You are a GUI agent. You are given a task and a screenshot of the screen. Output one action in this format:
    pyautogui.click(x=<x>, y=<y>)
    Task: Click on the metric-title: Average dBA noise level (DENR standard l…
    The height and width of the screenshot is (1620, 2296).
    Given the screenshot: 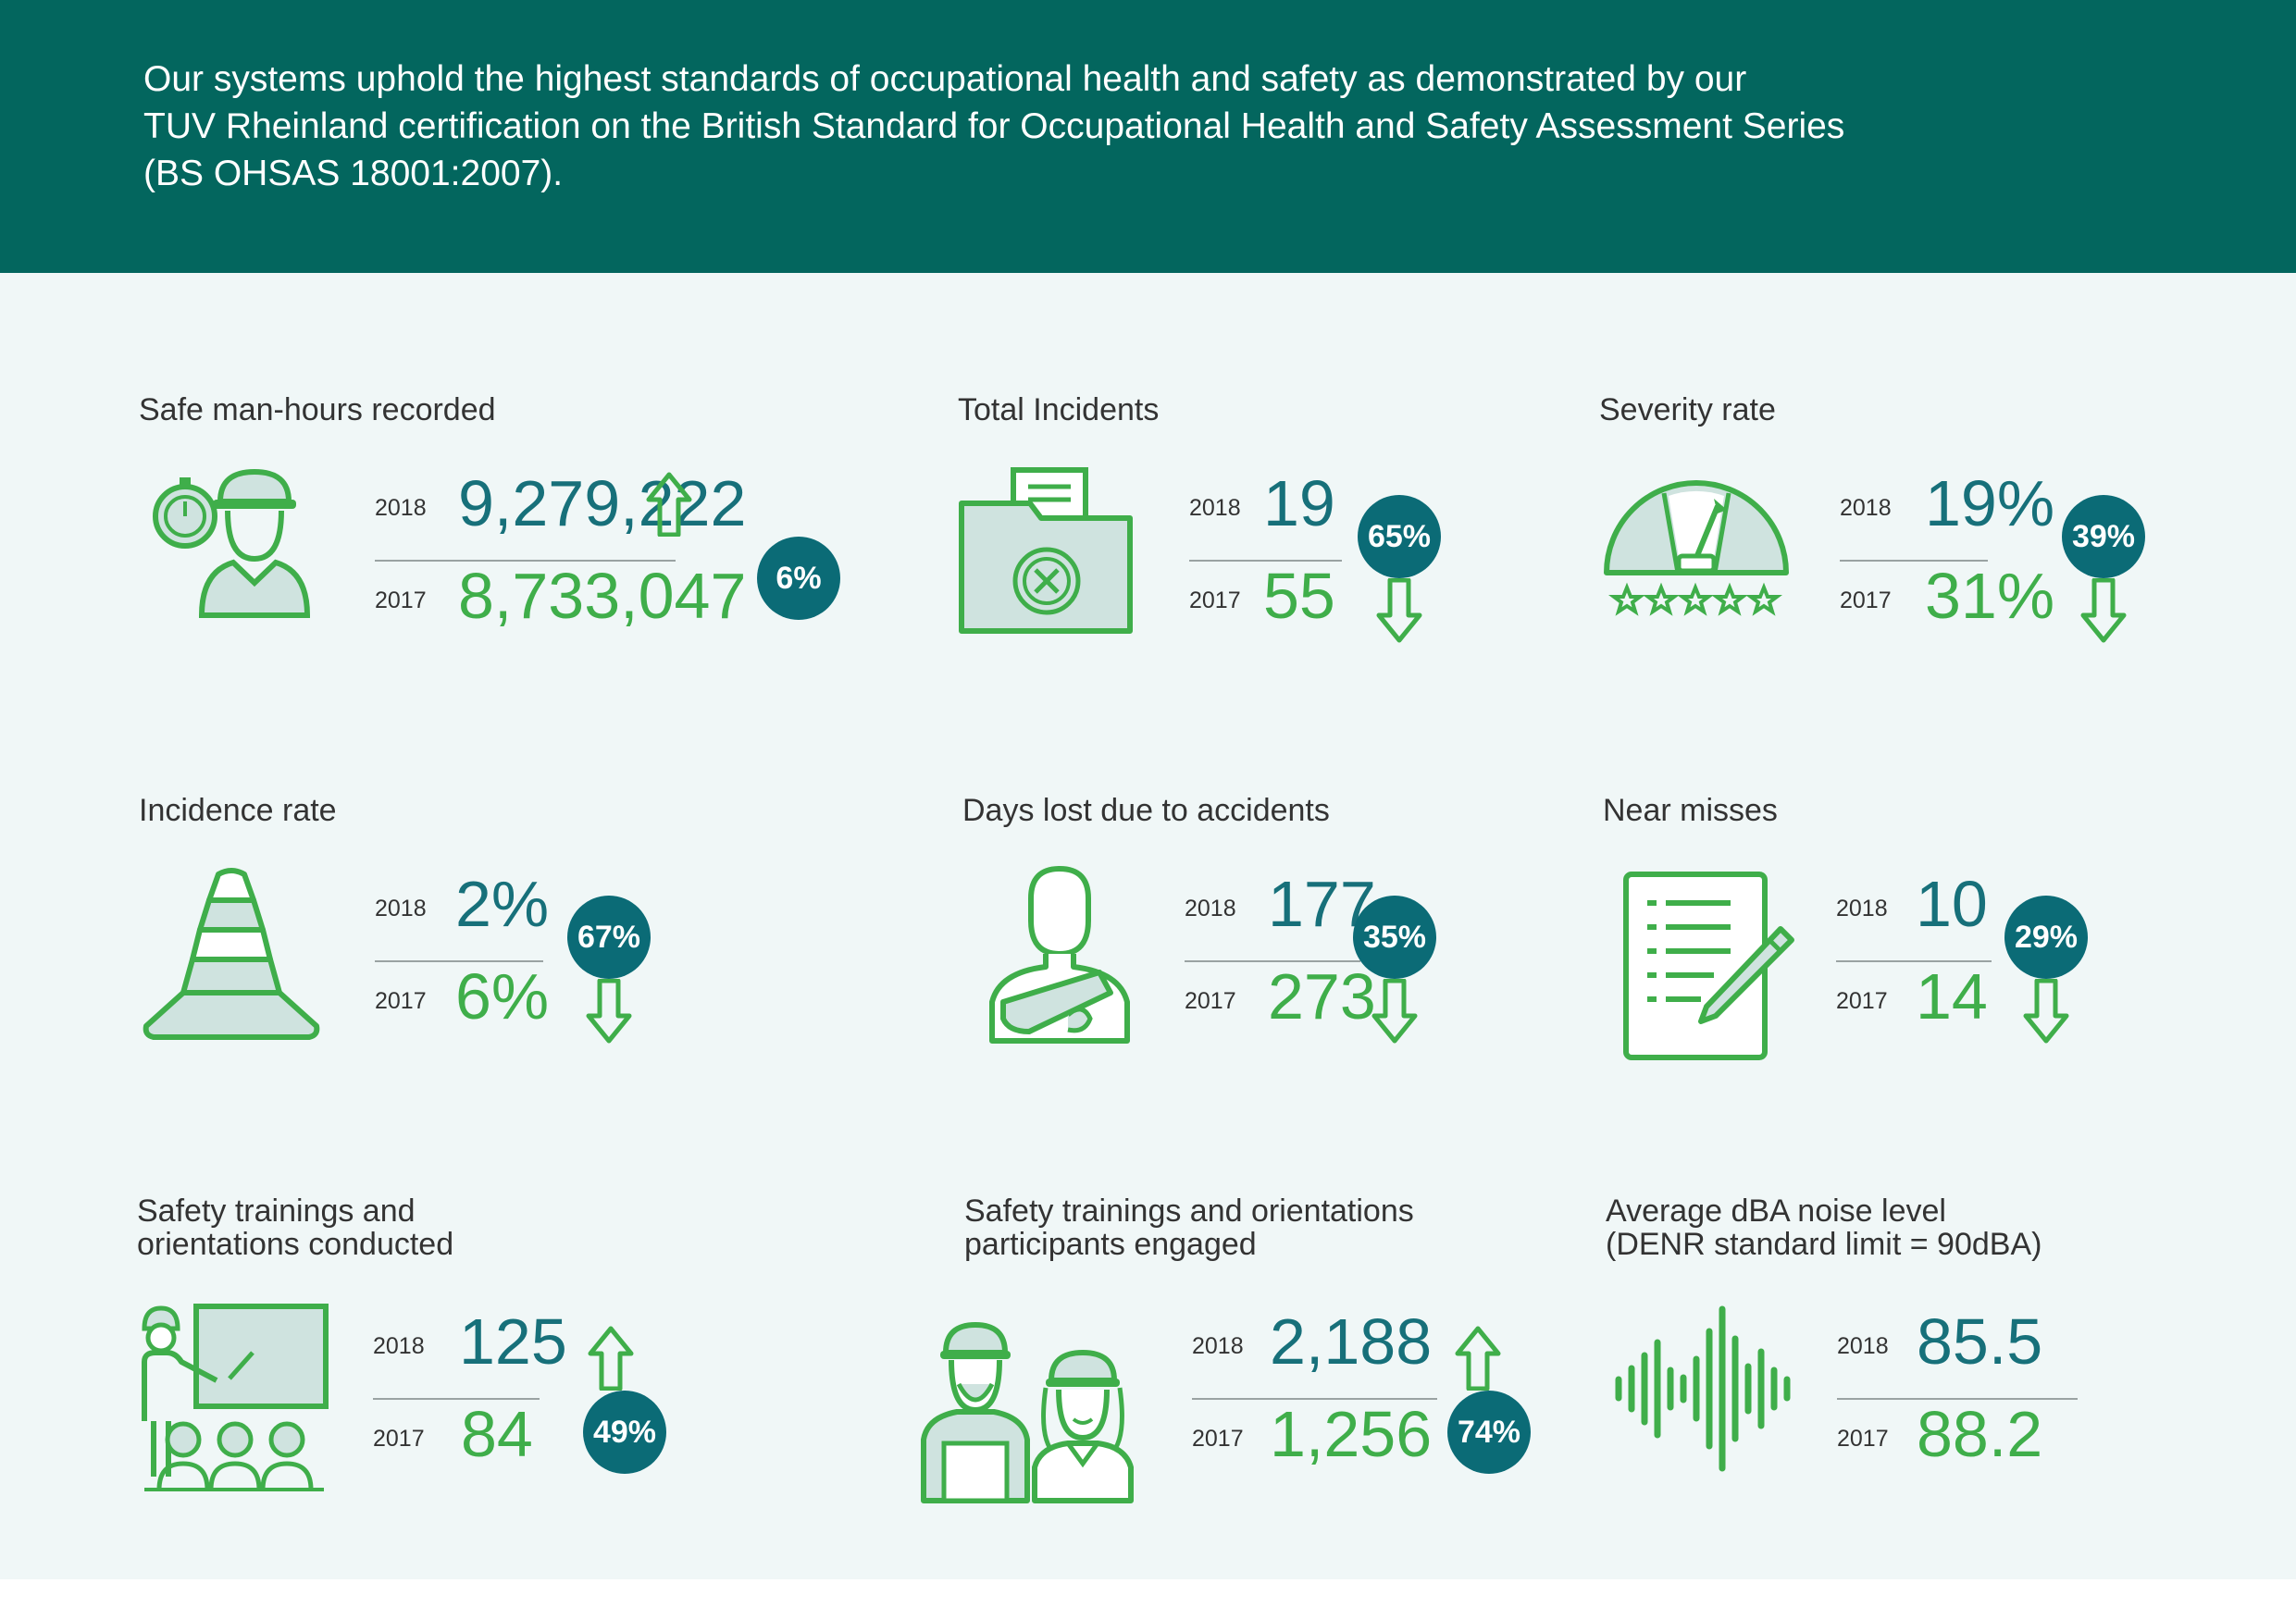 What is the action you would take?
    pyautogui.click(x=1824, y=1227)
    